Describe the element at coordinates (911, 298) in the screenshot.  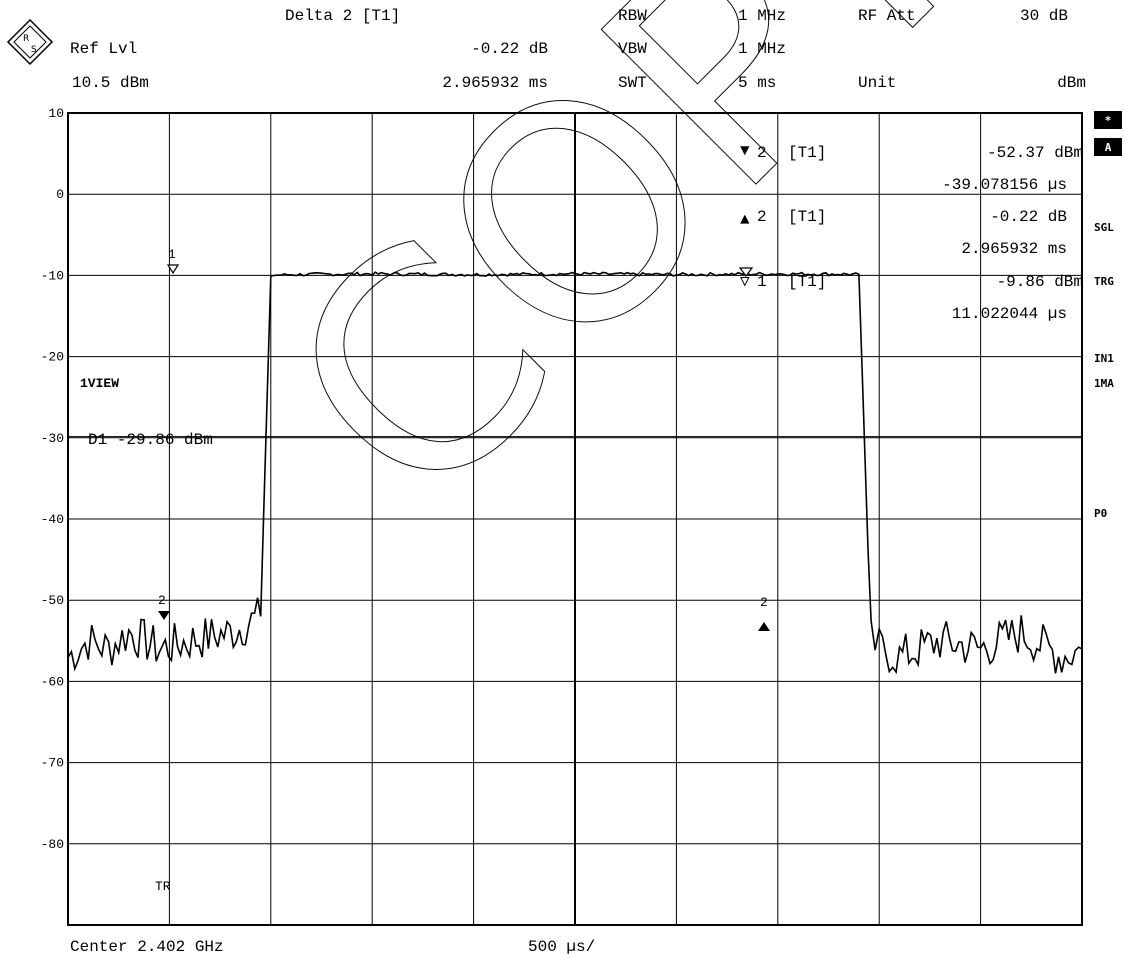
I see `marker-row-3: ▽ 1 [T1] -9.86 dBm 11.022044 µs` at that location.